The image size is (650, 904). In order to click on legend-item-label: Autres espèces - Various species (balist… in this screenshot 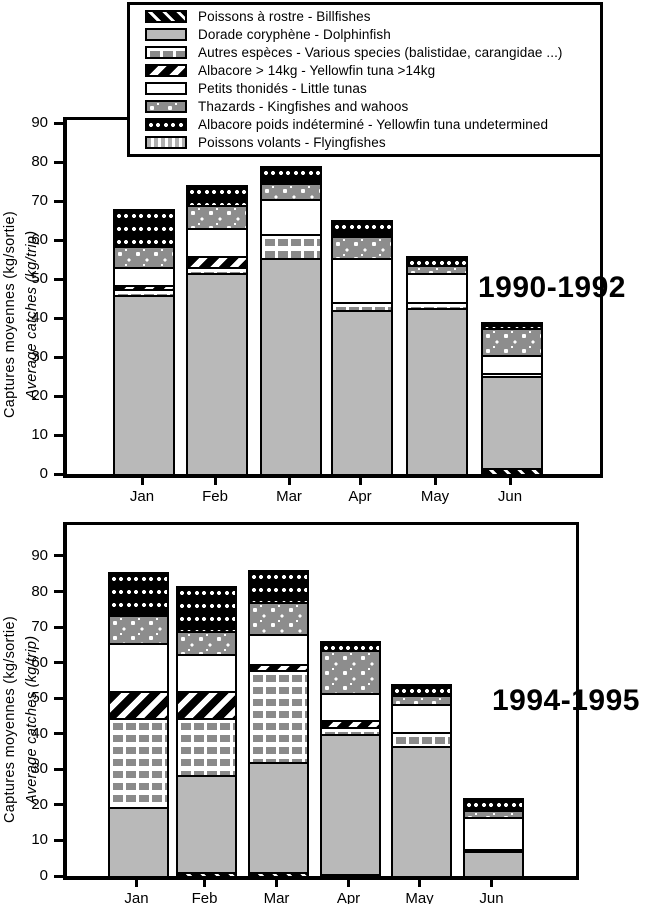, I will do `click(380, 52)`.